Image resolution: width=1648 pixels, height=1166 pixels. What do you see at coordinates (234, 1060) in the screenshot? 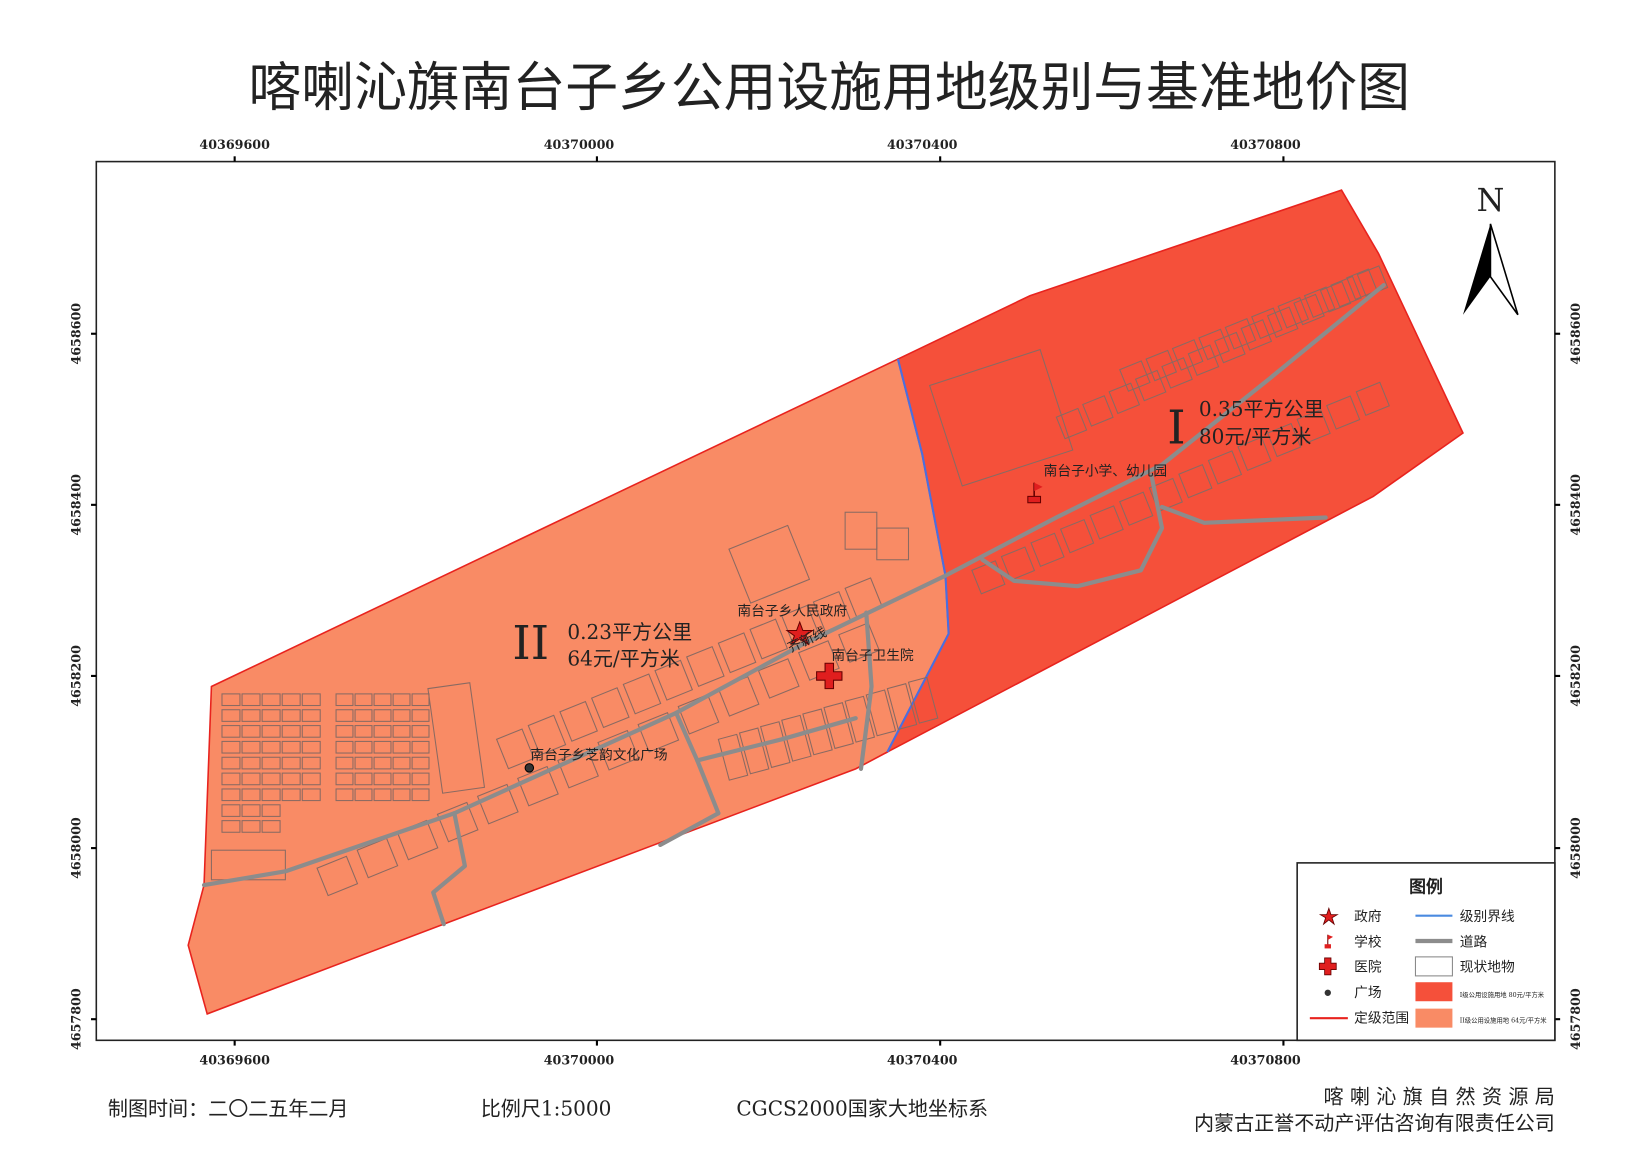
I see `svg-text: 40369600` at bounding box center [234, 1060].